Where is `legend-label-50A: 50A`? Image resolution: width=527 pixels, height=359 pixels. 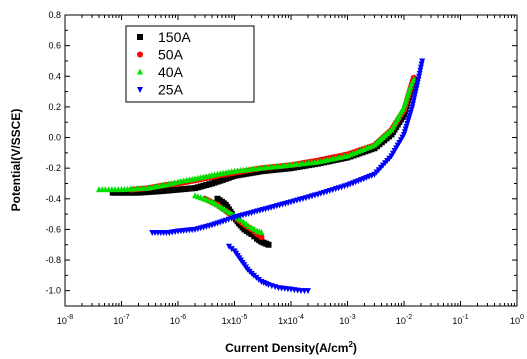 legend-label-50A: 50A is located at coordinates (171, 55).